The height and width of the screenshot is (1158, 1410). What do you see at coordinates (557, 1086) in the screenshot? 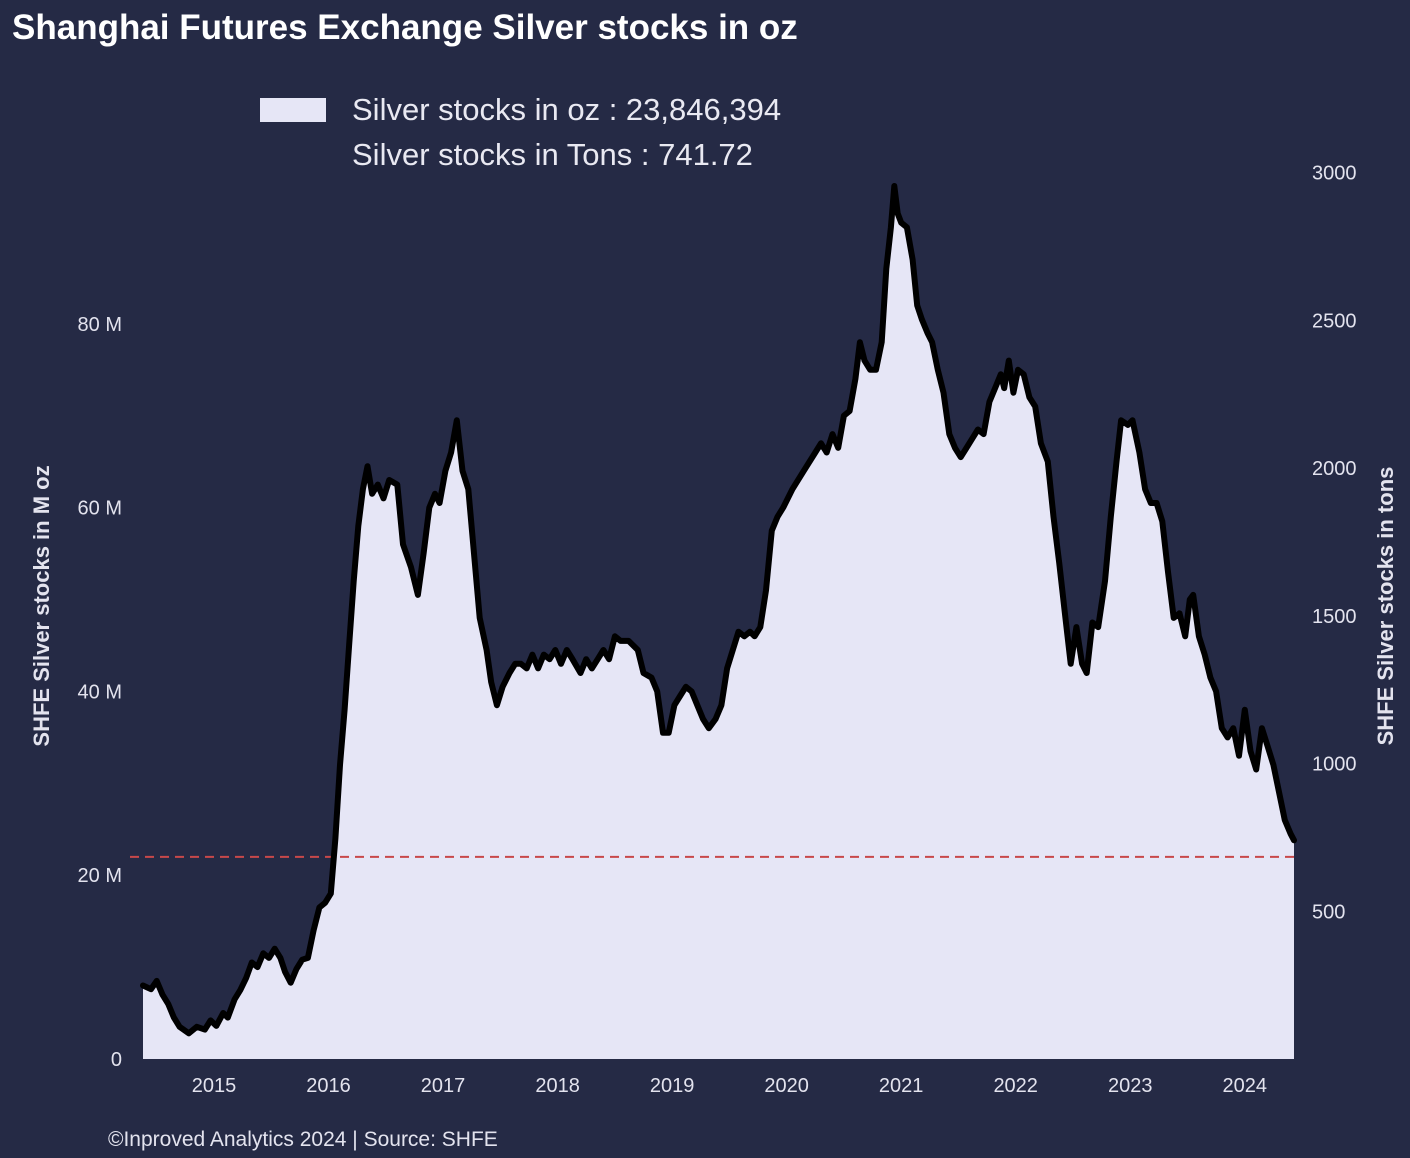
I see `x-tick-label: 2018` at bounding box center [557, 1086].